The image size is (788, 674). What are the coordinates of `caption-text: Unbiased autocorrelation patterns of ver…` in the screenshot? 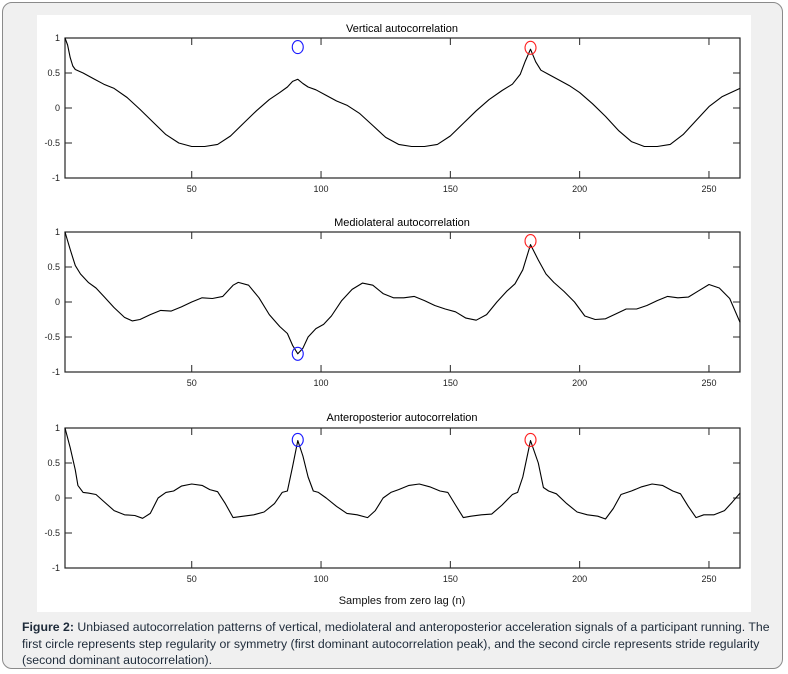 It's located at (396, 643).